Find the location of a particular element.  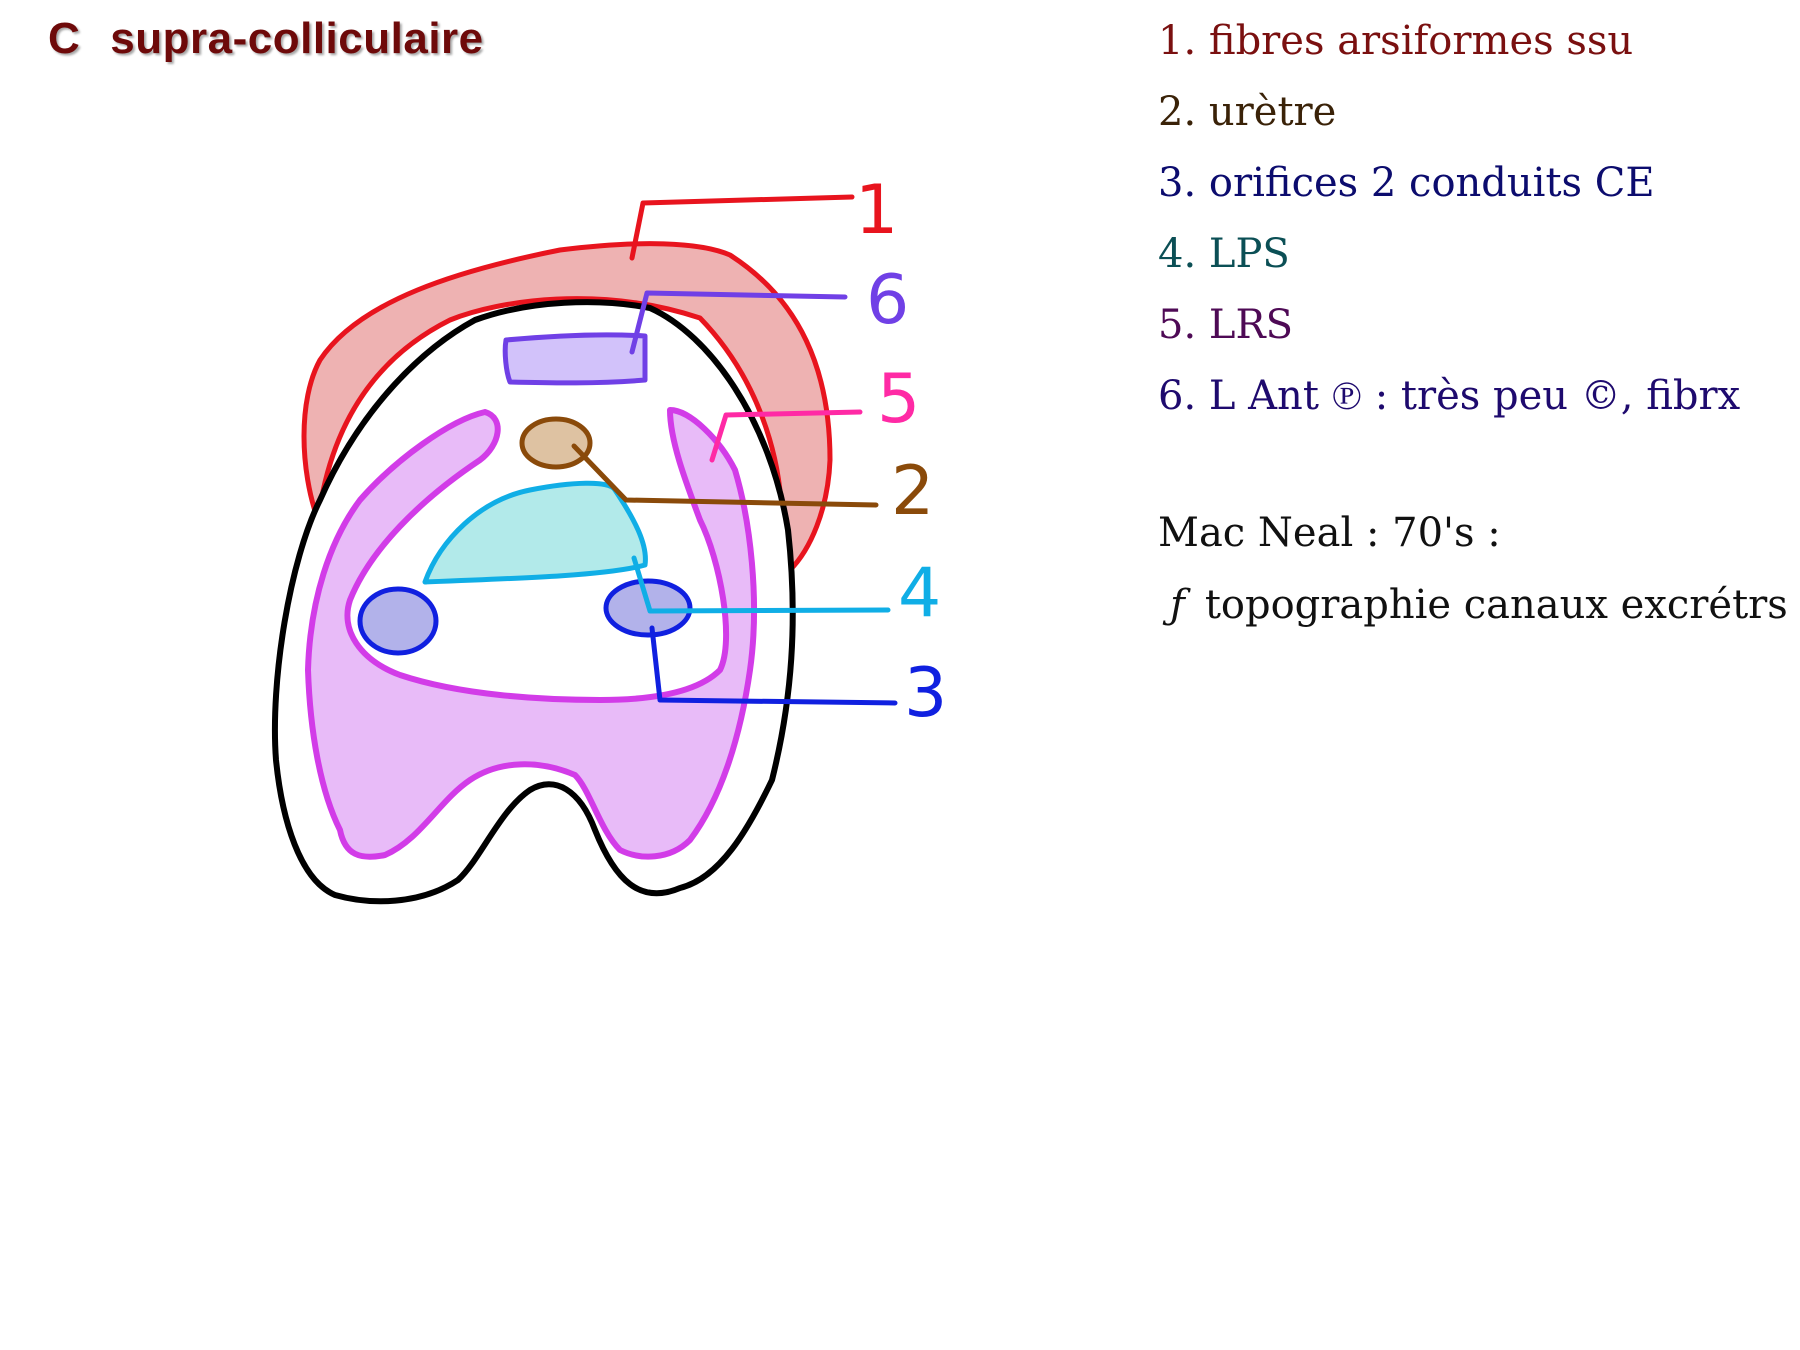

legend-label: urètre is located at coordinates (1272, 112).